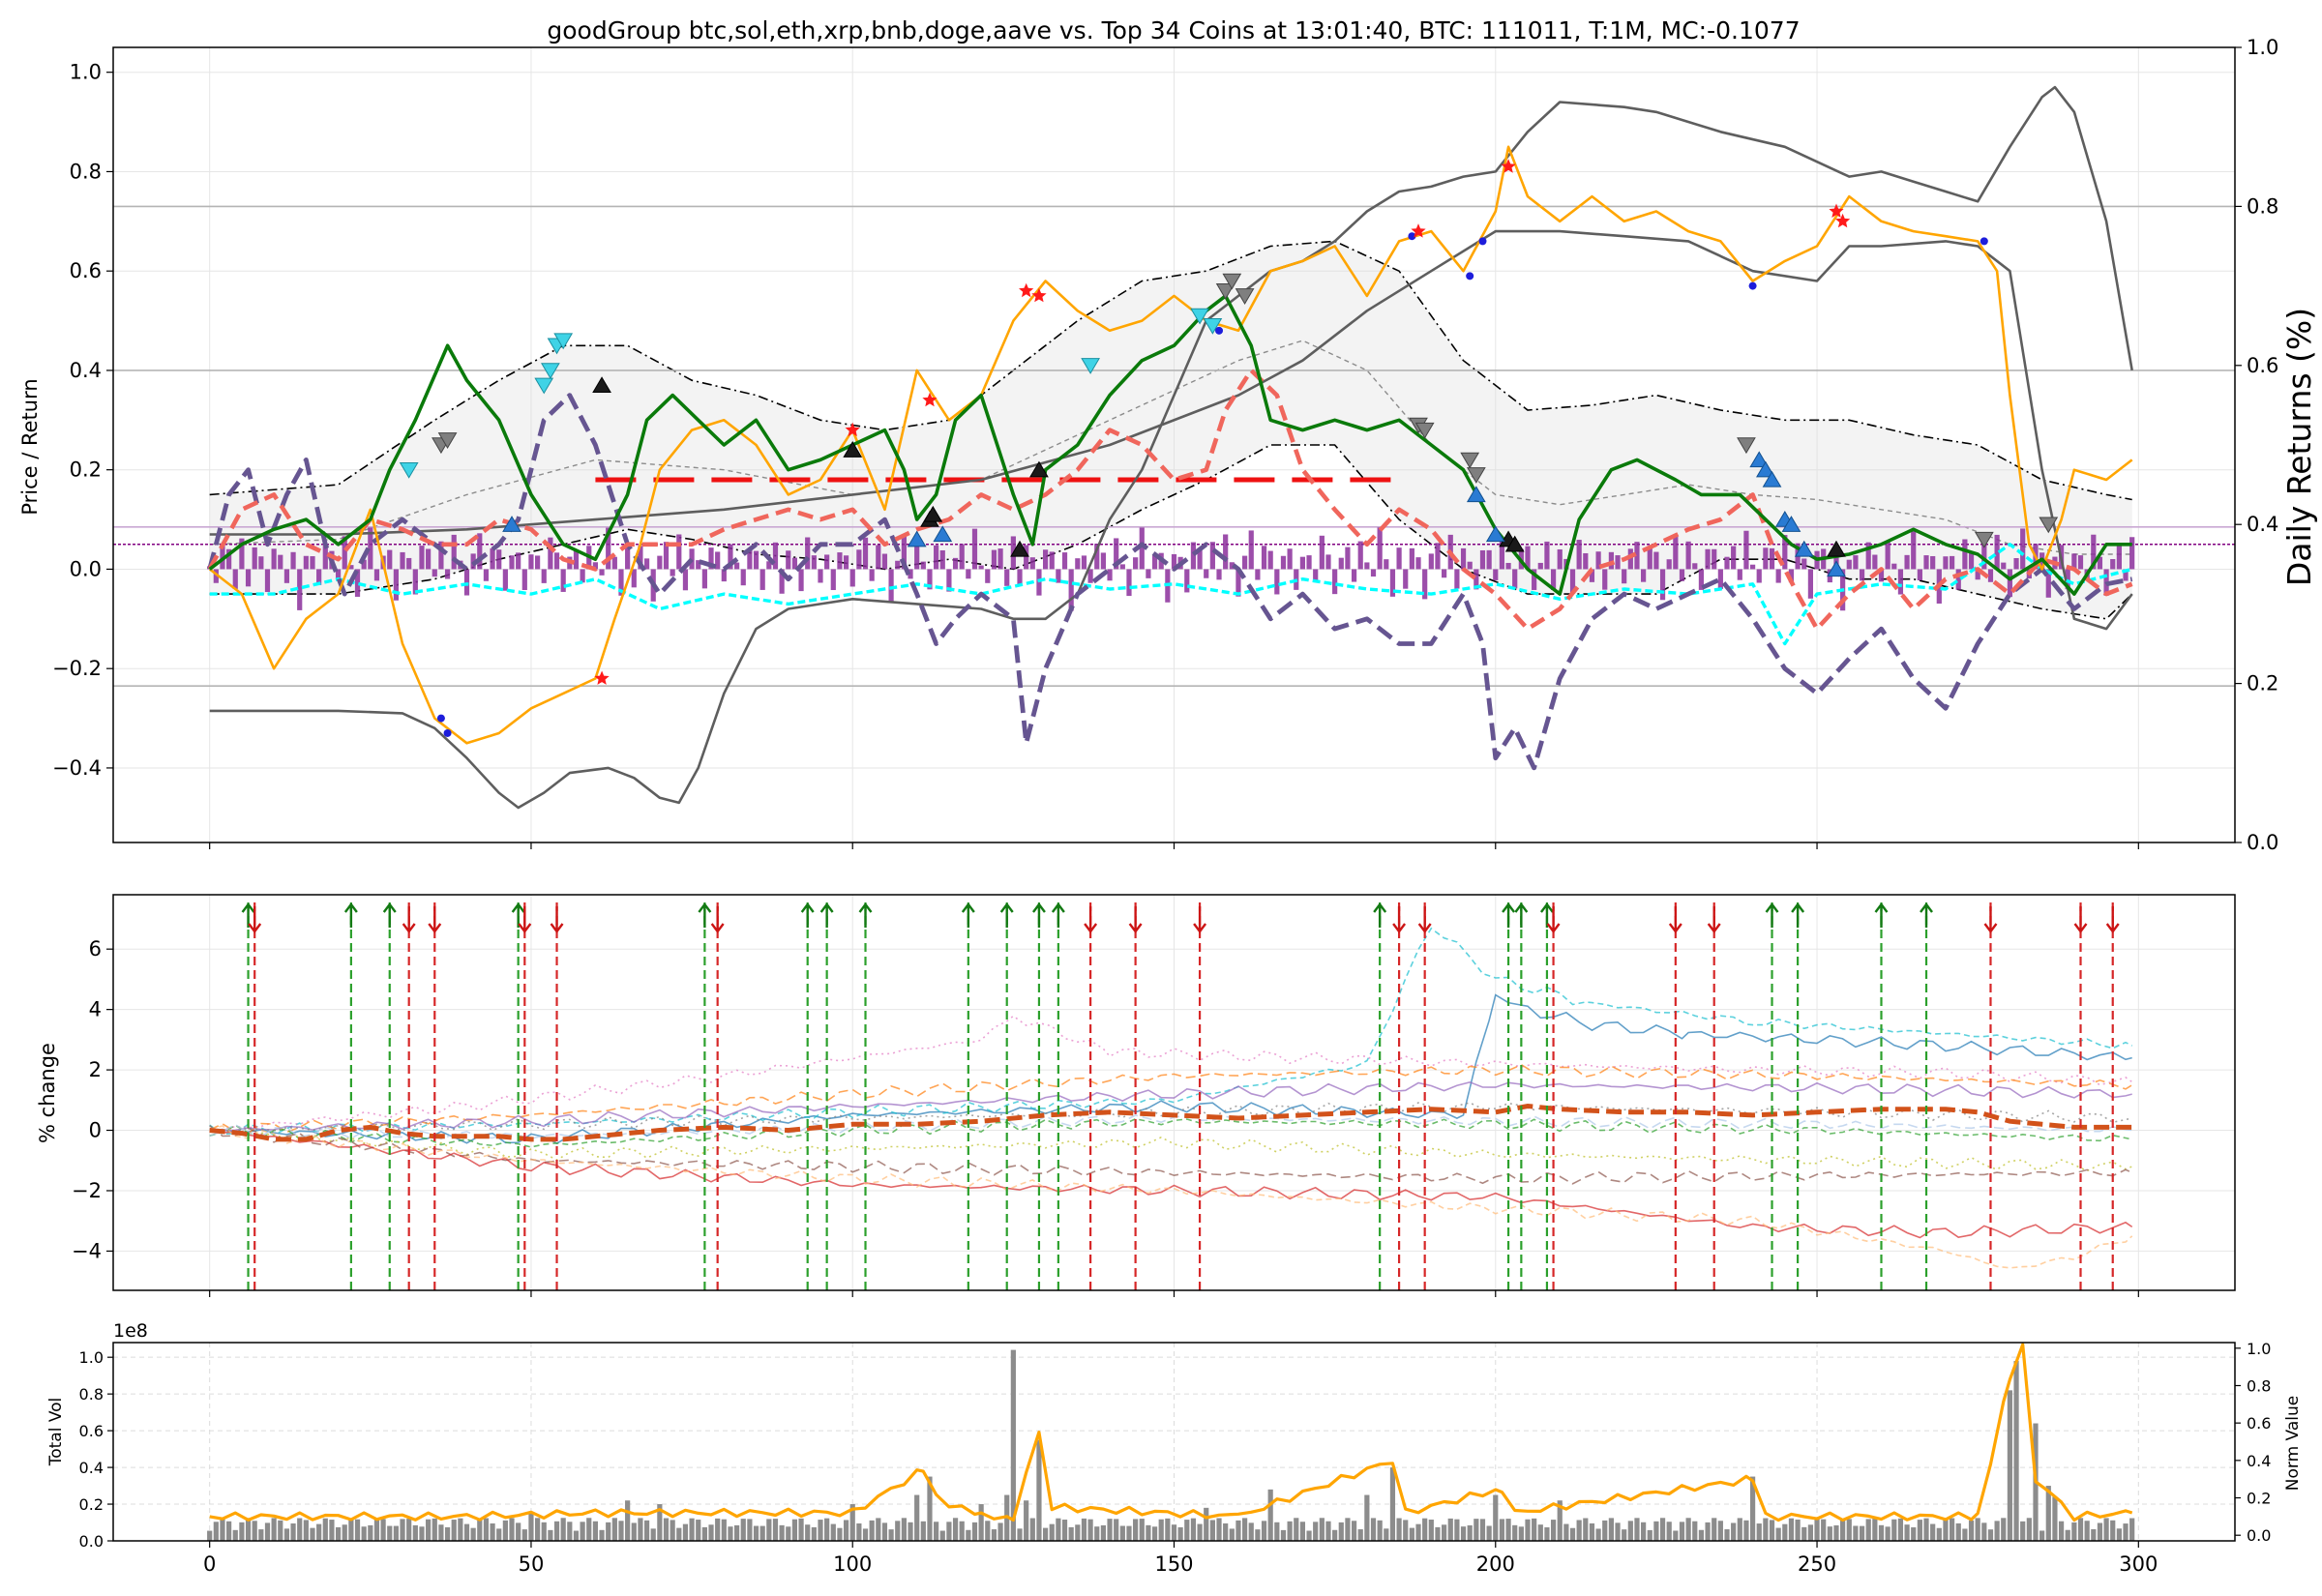 Image resolution: width=2322 pixels, height=1596 pixels. I want to click on bottom-y-tick-label: 0.0, so click(91, 1541).